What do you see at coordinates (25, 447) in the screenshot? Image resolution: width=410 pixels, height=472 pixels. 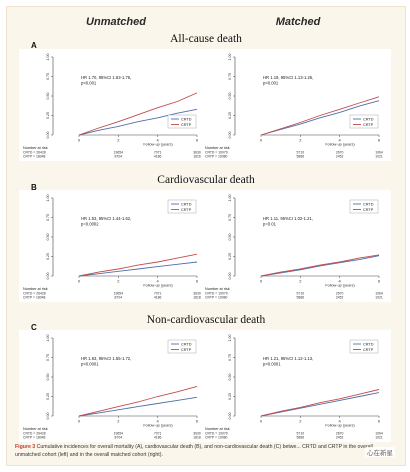 I see `figure-label: Figure 3` at bounding box center [25, 447].